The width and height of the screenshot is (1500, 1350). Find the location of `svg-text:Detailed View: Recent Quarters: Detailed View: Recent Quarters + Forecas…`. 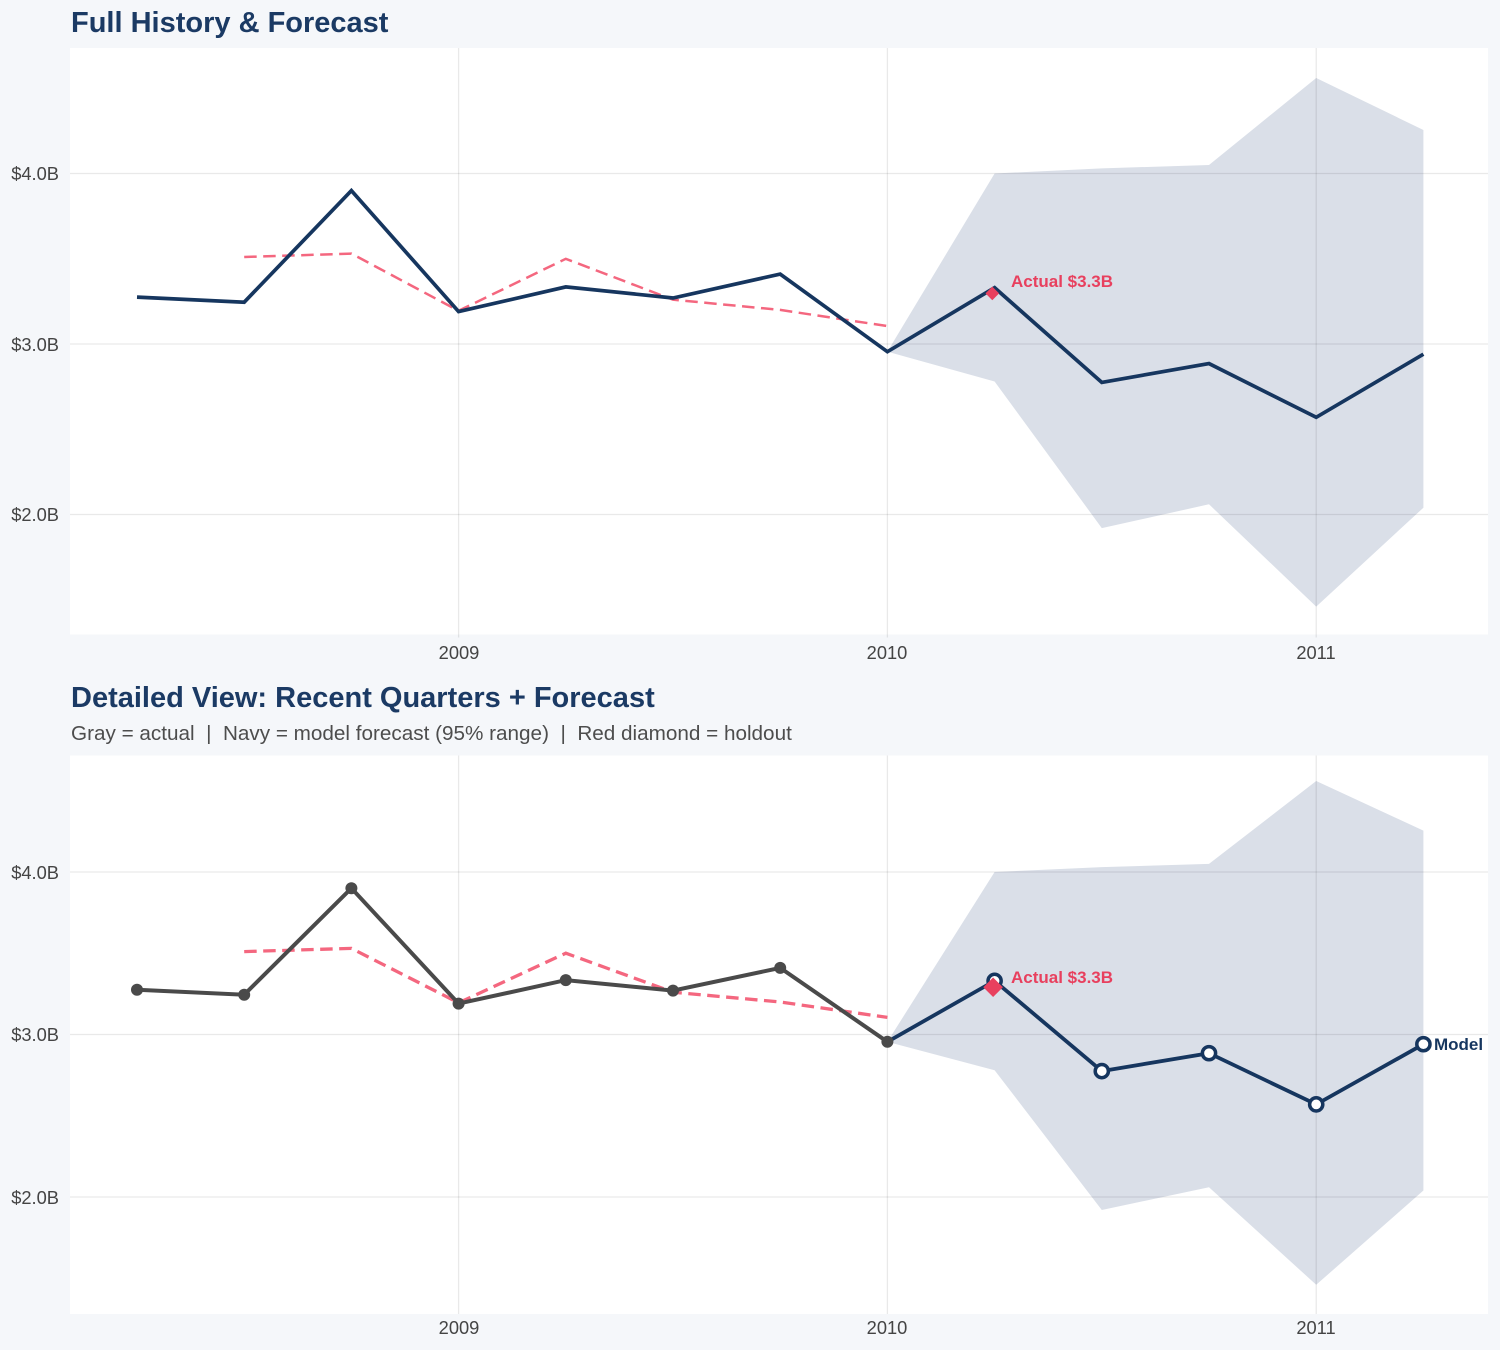

svg-text:Detailed View: Recent Quarters: Detailed View: Recent Quarters + Forecas… is located at coordinates (363, 698).